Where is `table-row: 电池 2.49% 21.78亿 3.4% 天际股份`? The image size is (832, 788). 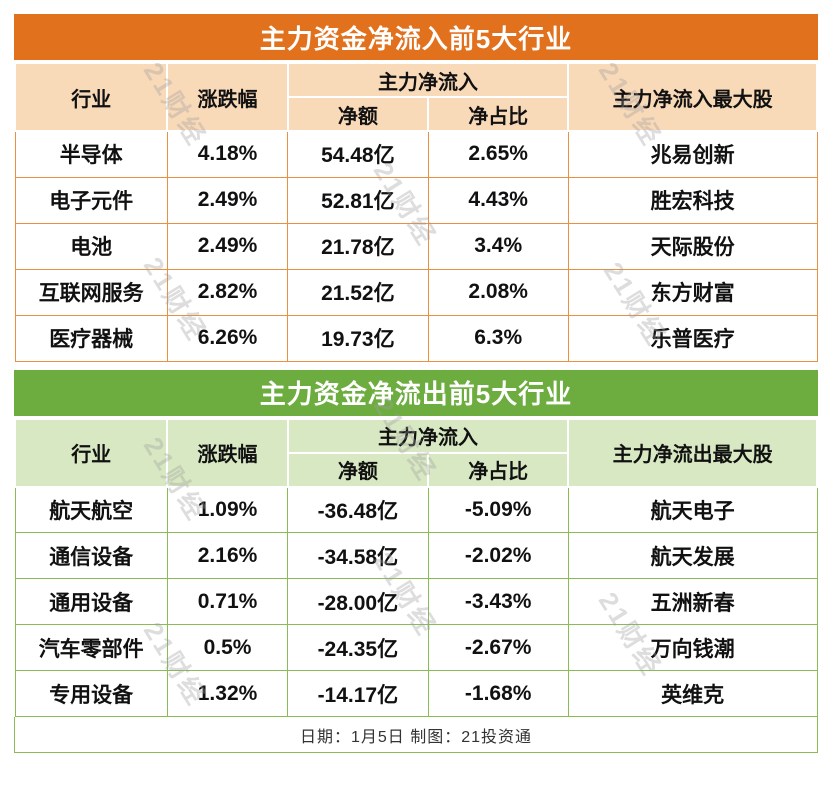
table-row: 电池 2.49% 21.78亿 3.4% 天际股份 is located at coordinates (416, 246).